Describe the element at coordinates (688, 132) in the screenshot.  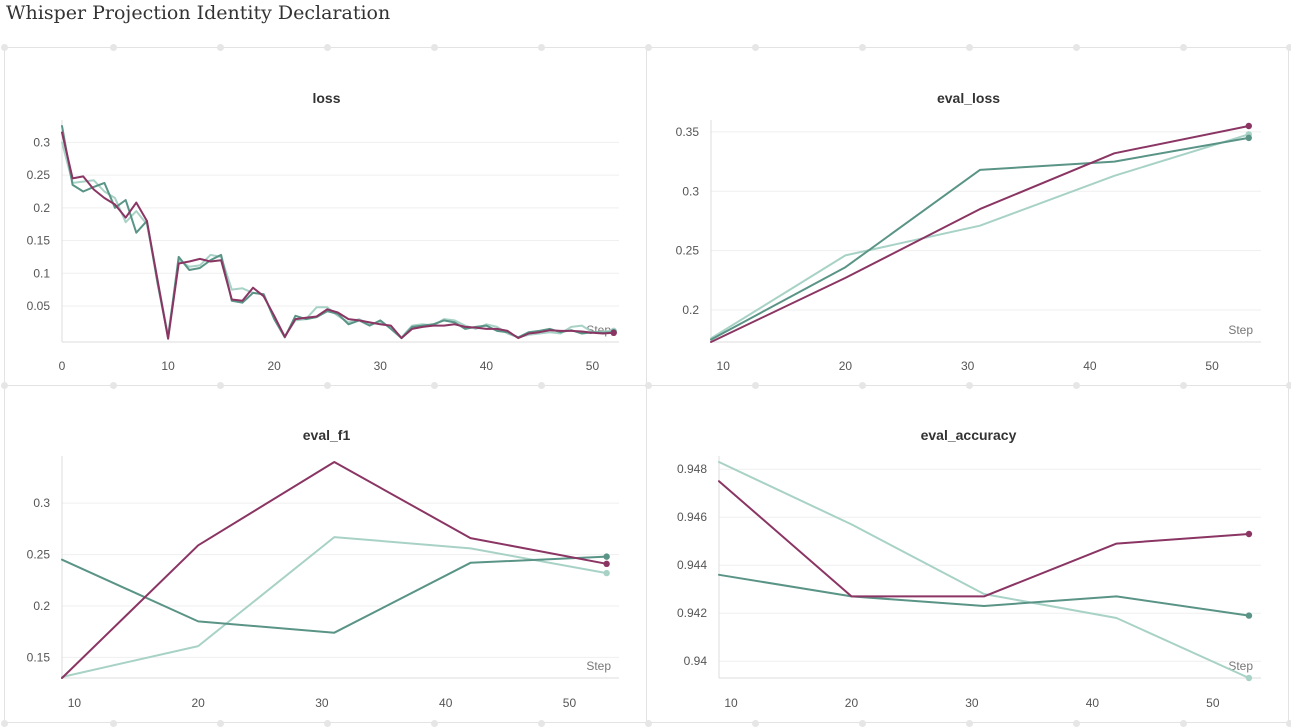
I see `y-tick-label: 0.35` at that location.